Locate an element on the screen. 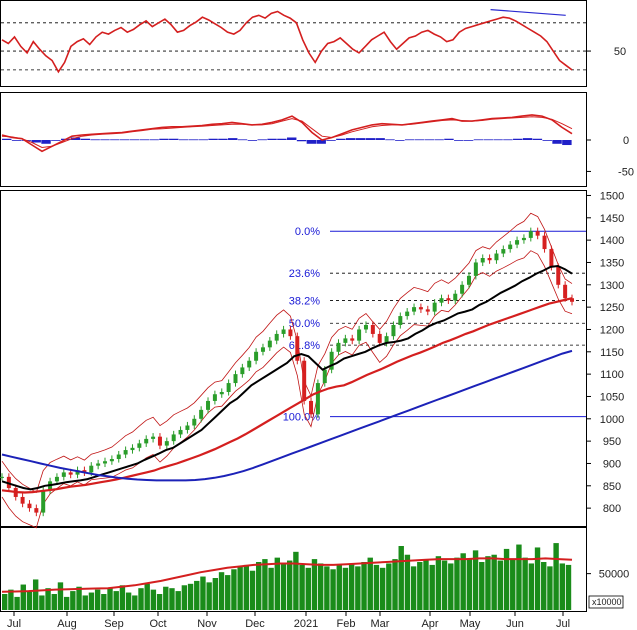 Image resolution: width=637 pixels, height=630 pixels. x-tick-label-7: Feb is located at coordinates (346, 624).